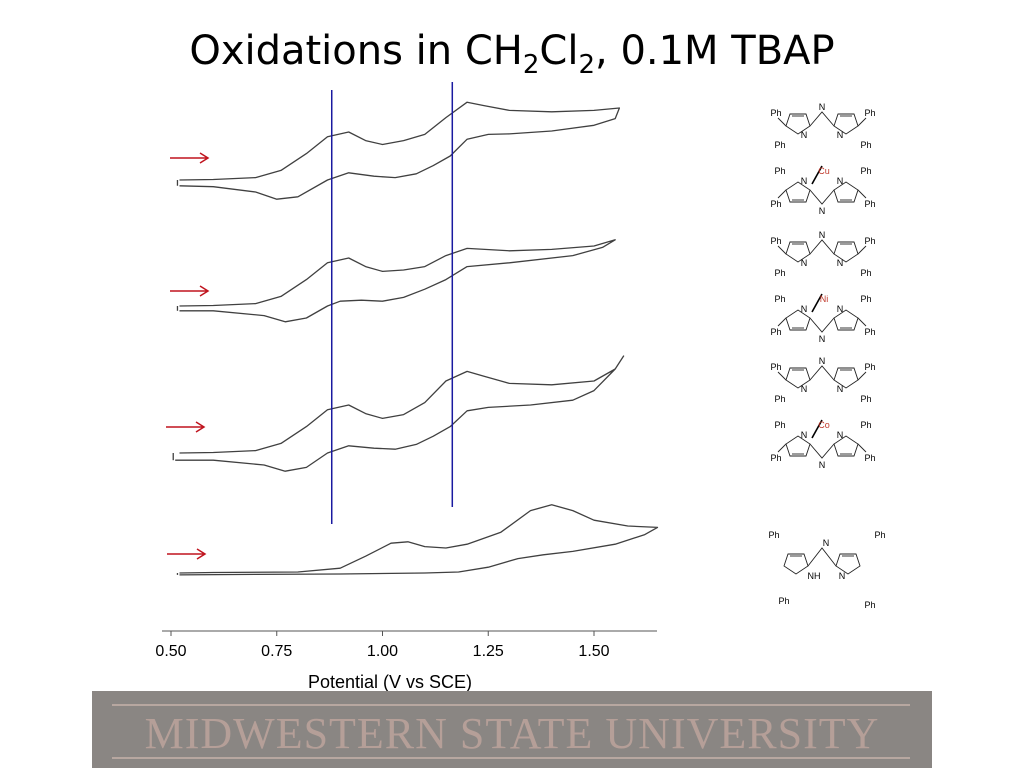 The width and height of the screenshot is (1024, 768). I want to click on university-banner, so click(512, 729).